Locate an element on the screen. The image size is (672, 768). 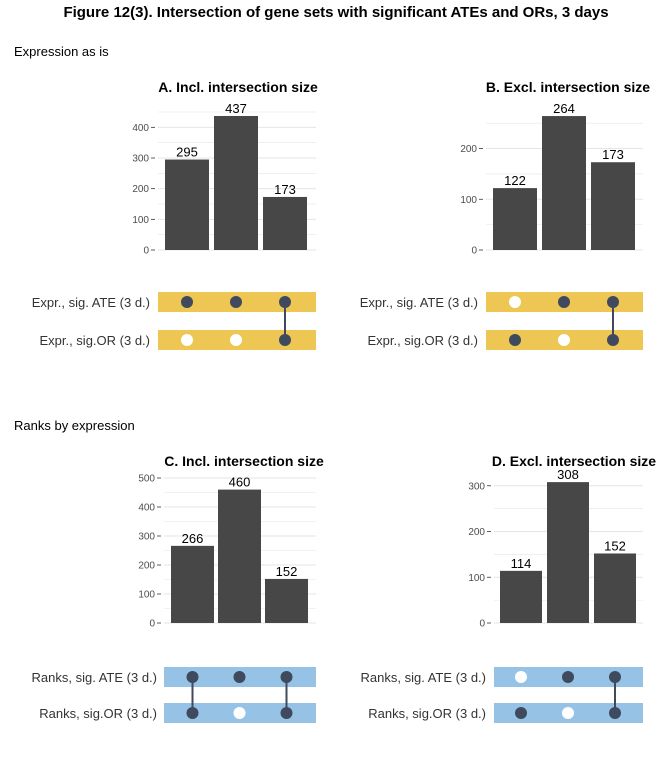
data-label: 460 is located at coordinates (240, 482).